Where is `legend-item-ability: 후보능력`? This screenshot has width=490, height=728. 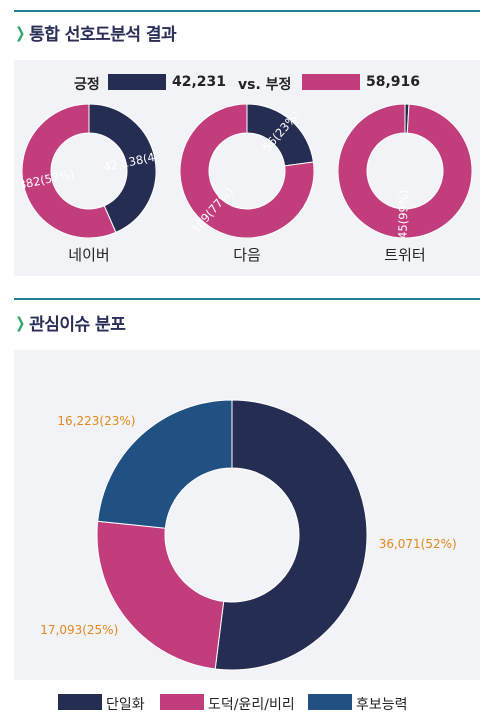 legend-item-ability: 후보능력 is located at coordinates (382, 705).